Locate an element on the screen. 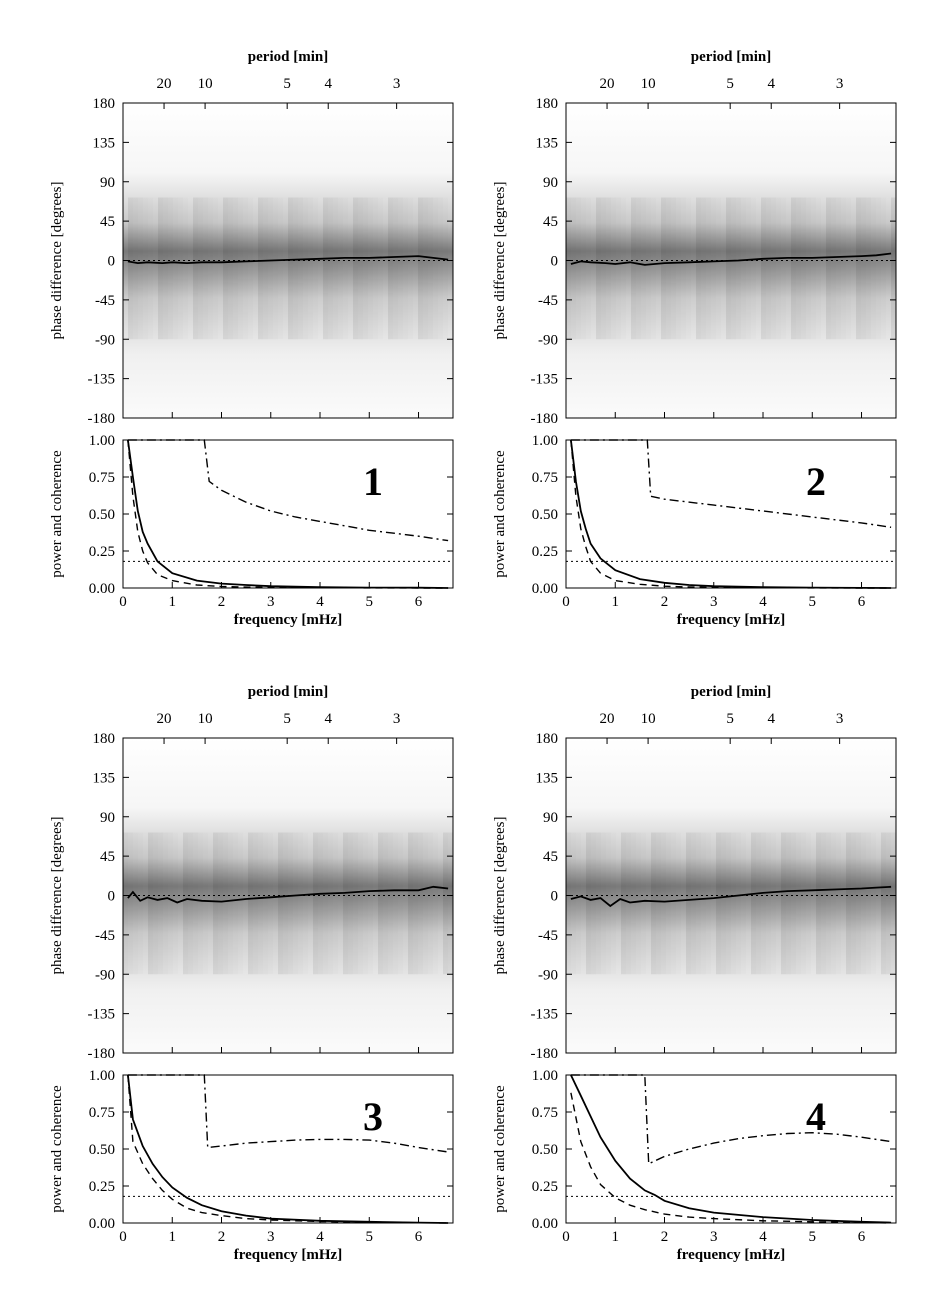  period-tick-label: 10 is located at coordinates (205, 719).